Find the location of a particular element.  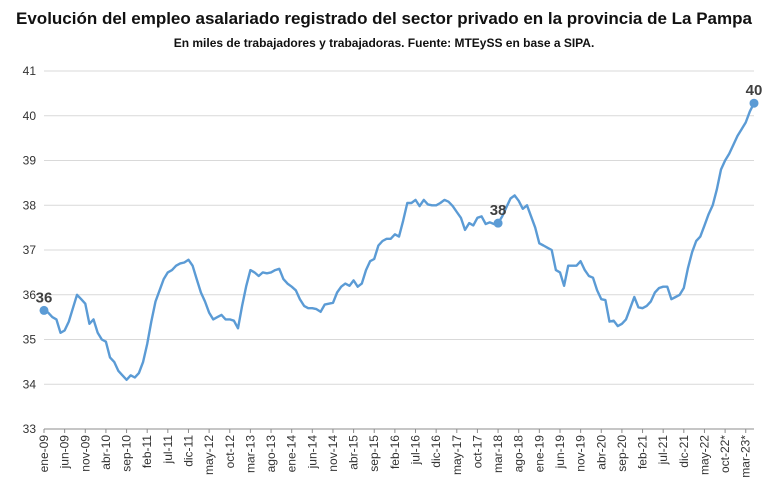

y-tick-label: 33 is located at coordinates (30, 429).